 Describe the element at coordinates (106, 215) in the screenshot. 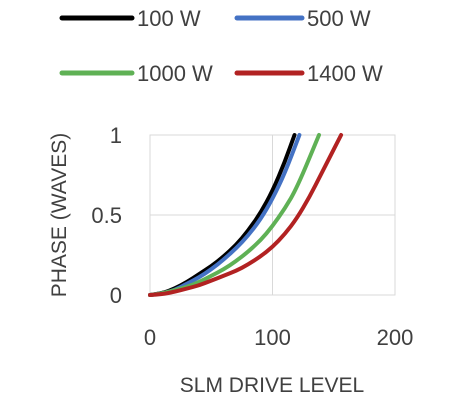

I see `y-tick-label: 0.5` at that location.